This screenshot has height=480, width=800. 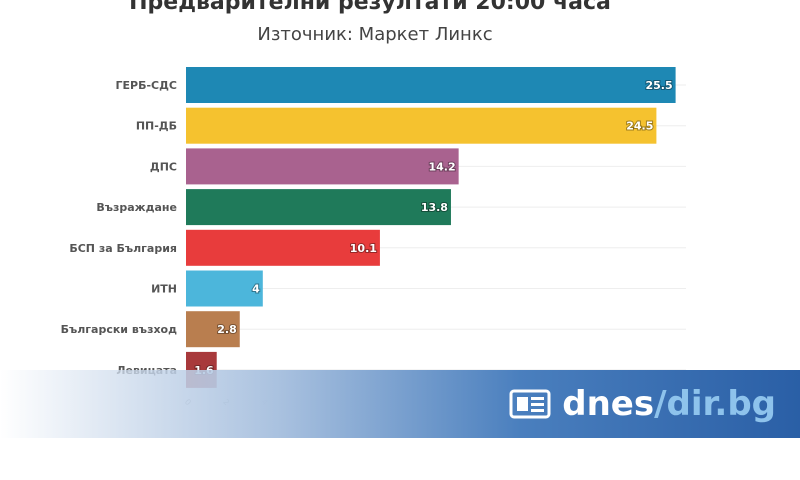 I want to click on newspaper-icon, so click(x=530, y=404).